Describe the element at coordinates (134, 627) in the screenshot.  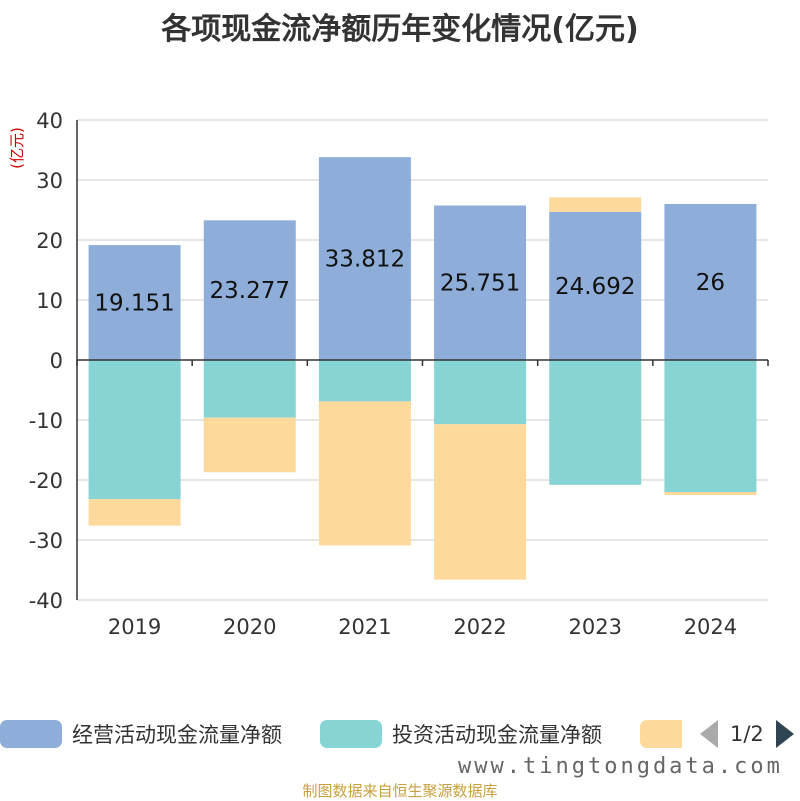
I see `x-tick-label: 2019` at that location.